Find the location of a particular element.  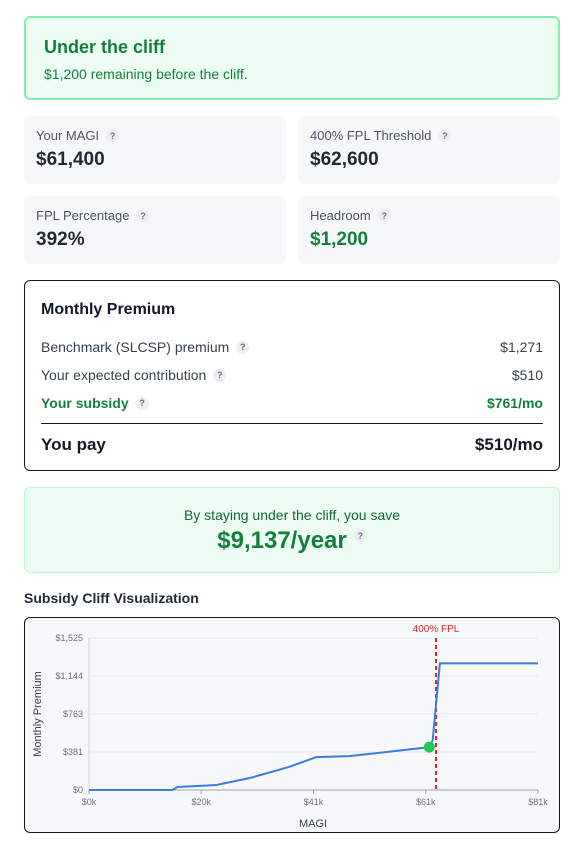

x-tick-label: $61k is located at coordinates (426, 802).